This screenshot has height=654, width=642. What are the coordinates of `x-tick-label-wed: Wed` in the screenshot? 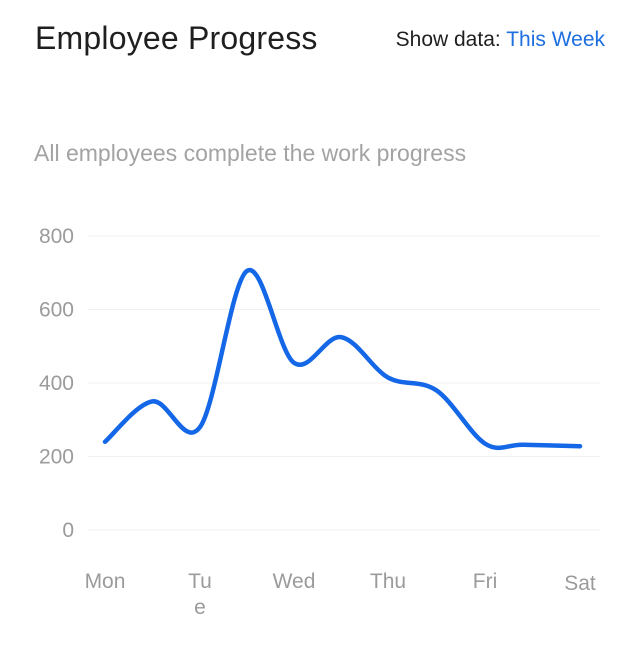 It's located at (294, 581).